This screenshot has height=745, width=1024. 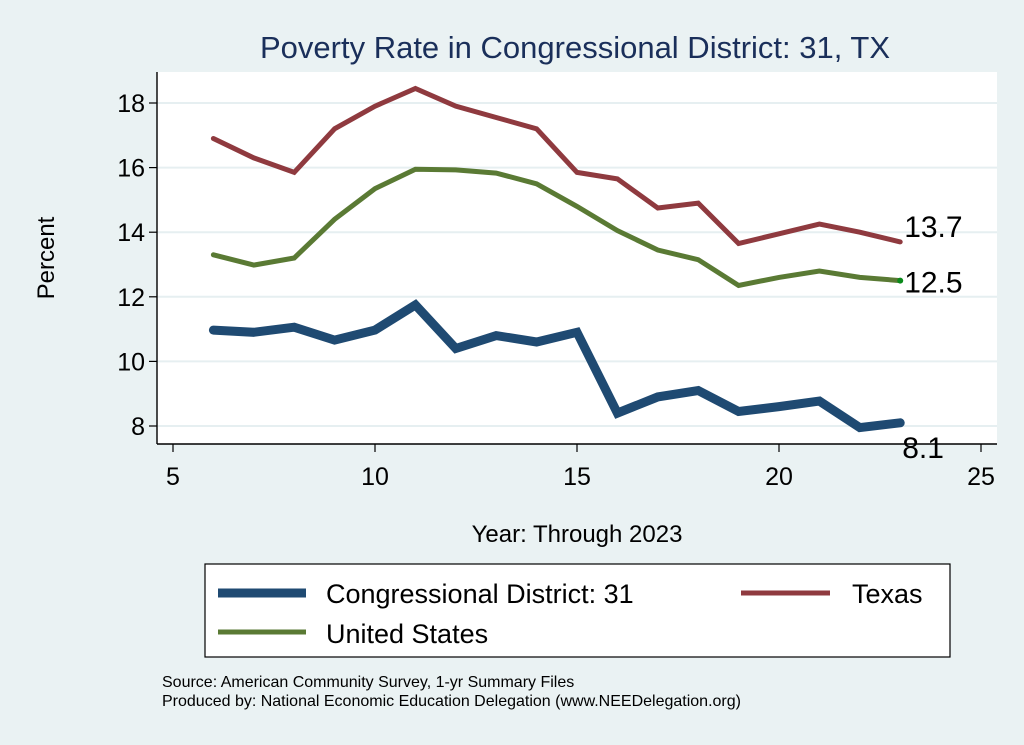 What do you see at coordinates (173, 477) in the screenshot?
I see `x-tick-label: 5` at bounding box center [173, 477].